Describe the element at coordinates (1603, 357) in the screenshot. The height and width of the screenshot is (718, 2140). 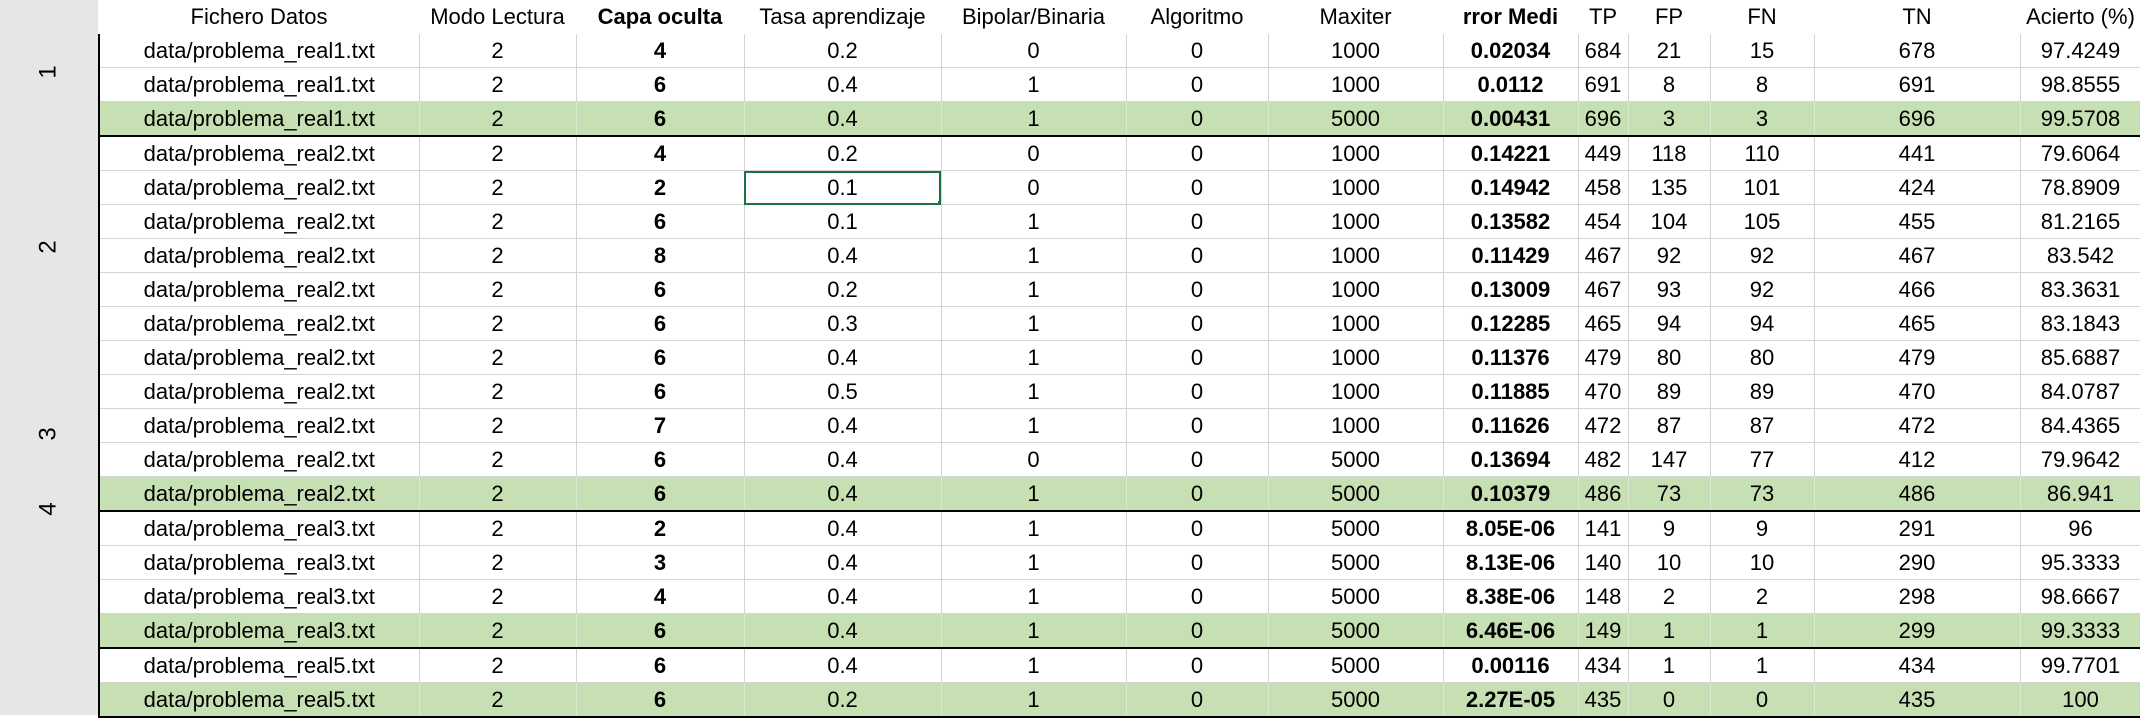
I see `cell-tp: 479` at that location.